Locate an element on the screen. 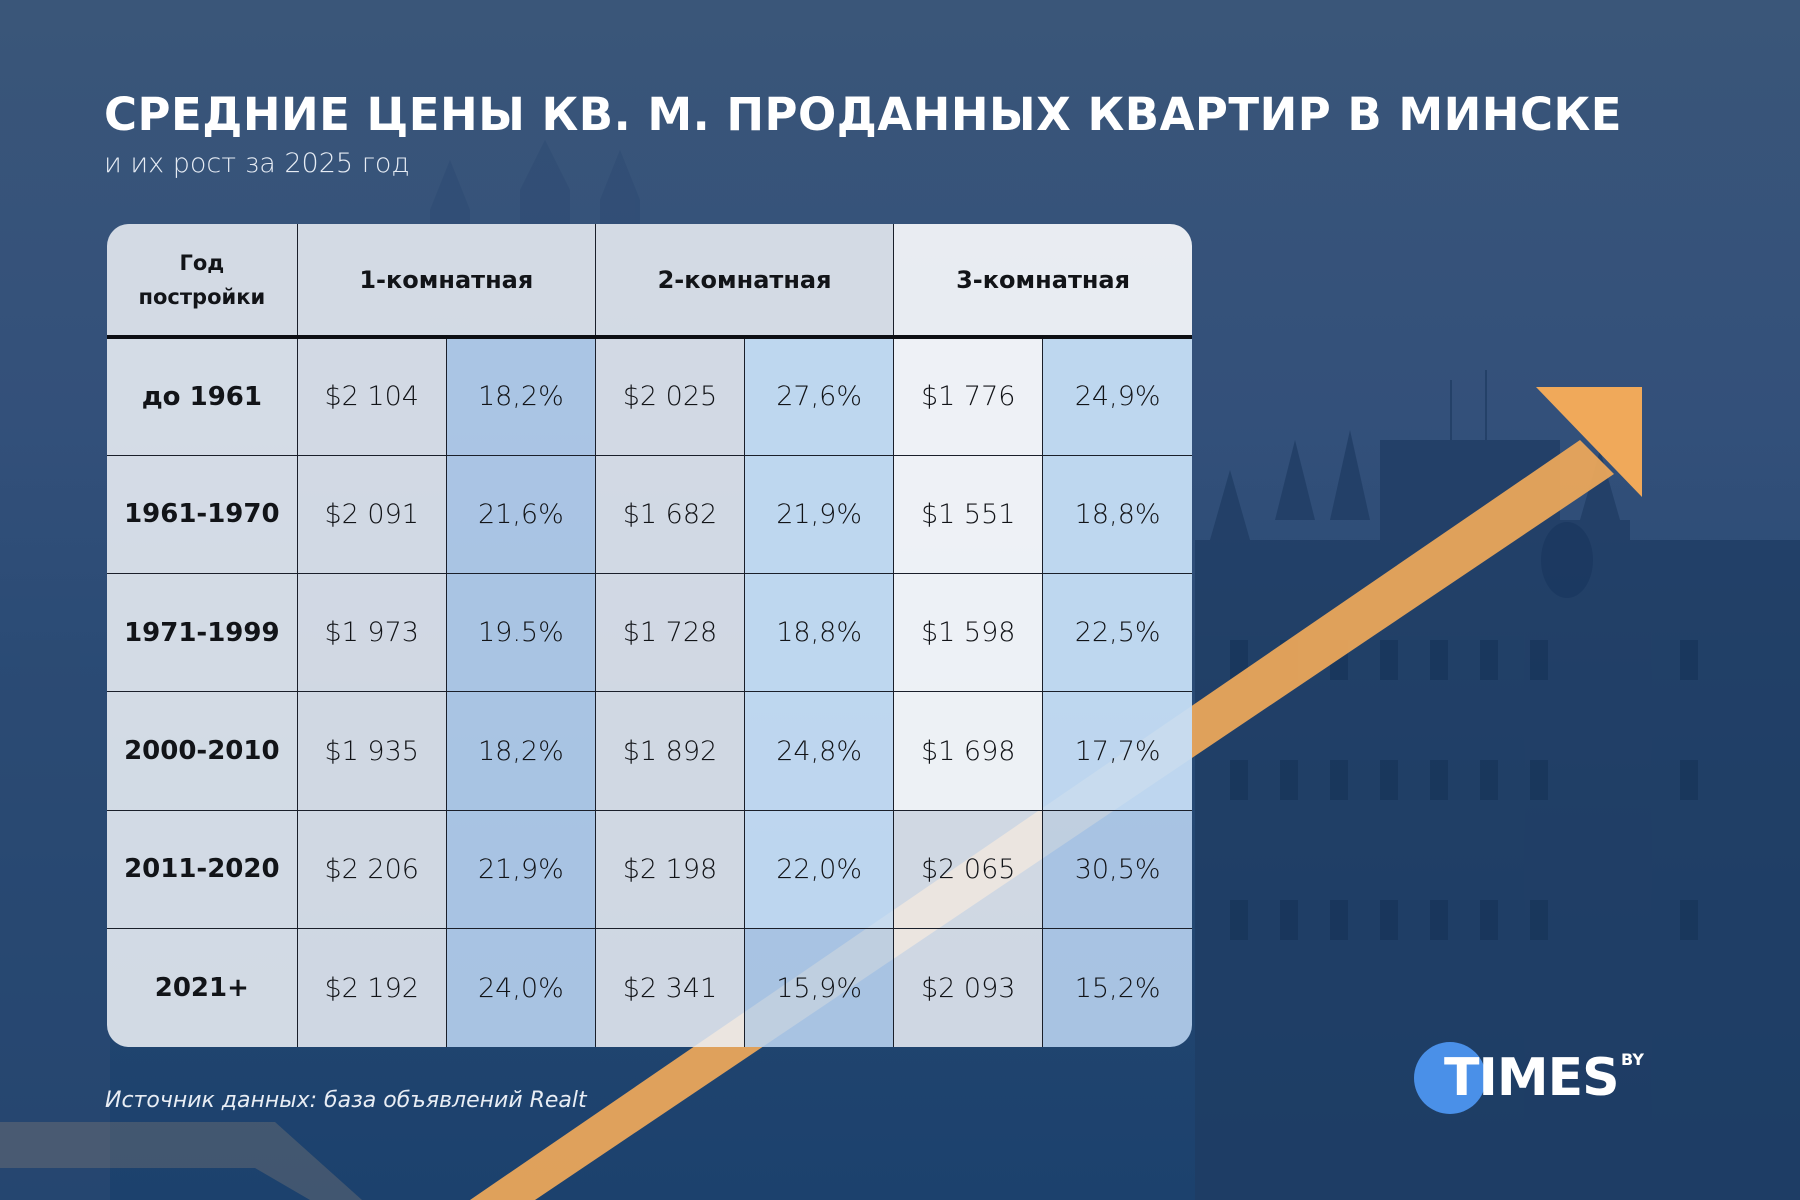 The image size is (1800, 1200). column-header-3-room: 3-комнатная is located at coordinates (1042, 281).